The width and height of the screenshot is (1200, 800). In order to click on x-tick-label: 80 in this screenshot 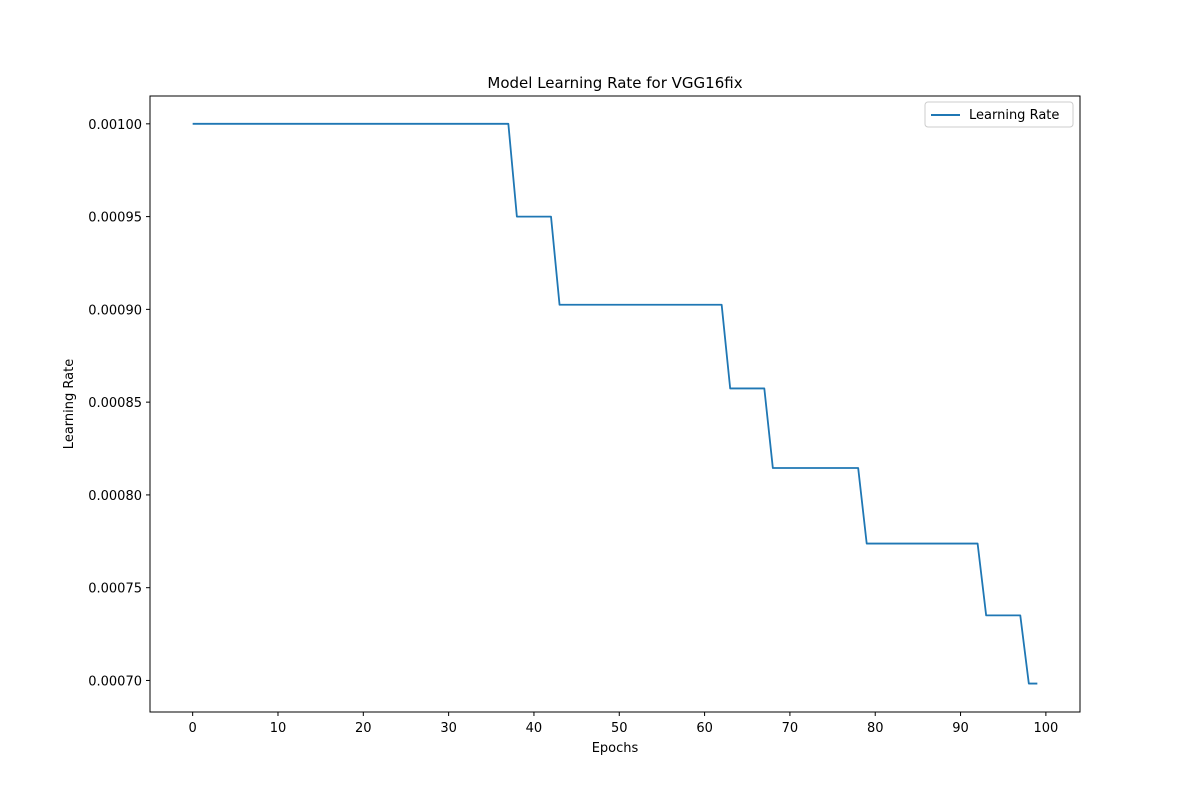, I will do `click(875, 728)`.